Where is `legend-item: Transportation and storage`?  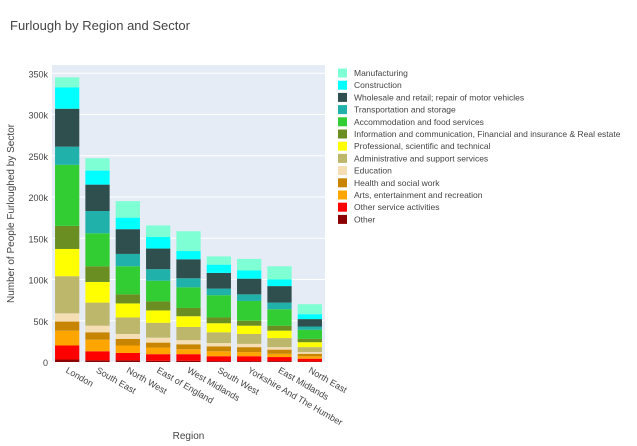
legend-item: Transportation and storage is located at coordinates (397, 110).